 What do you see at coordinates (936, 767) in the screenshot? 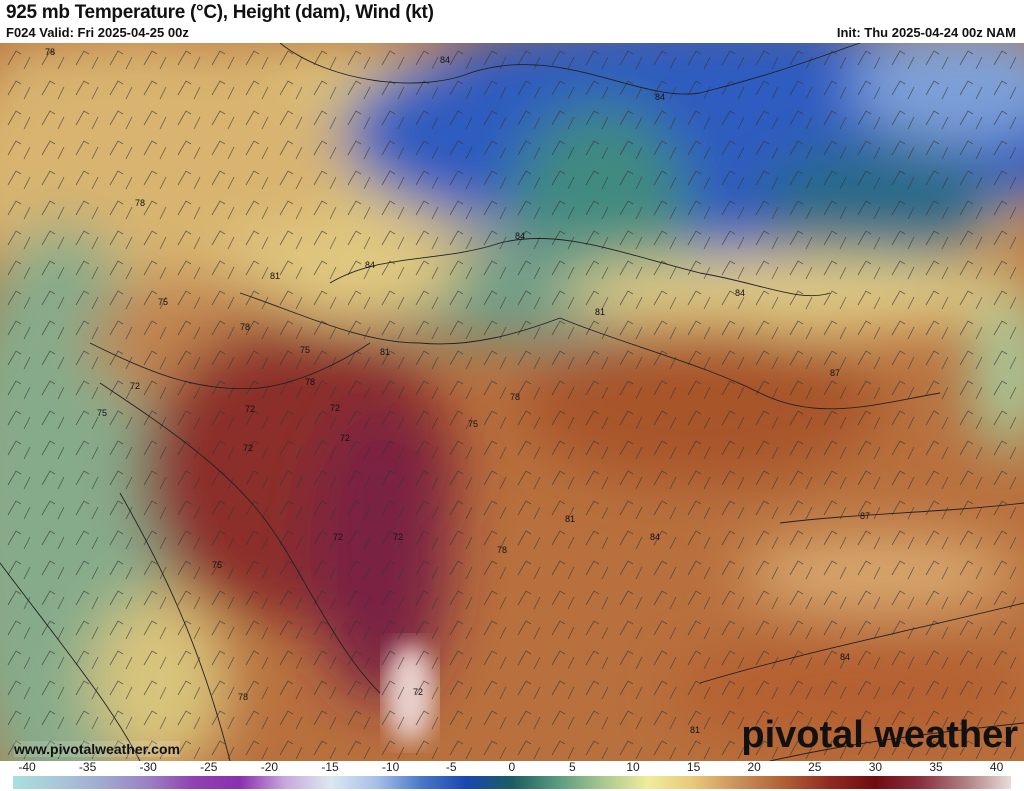
I see `colorbar-tick-label: 35` at bounding box center [936, 767].